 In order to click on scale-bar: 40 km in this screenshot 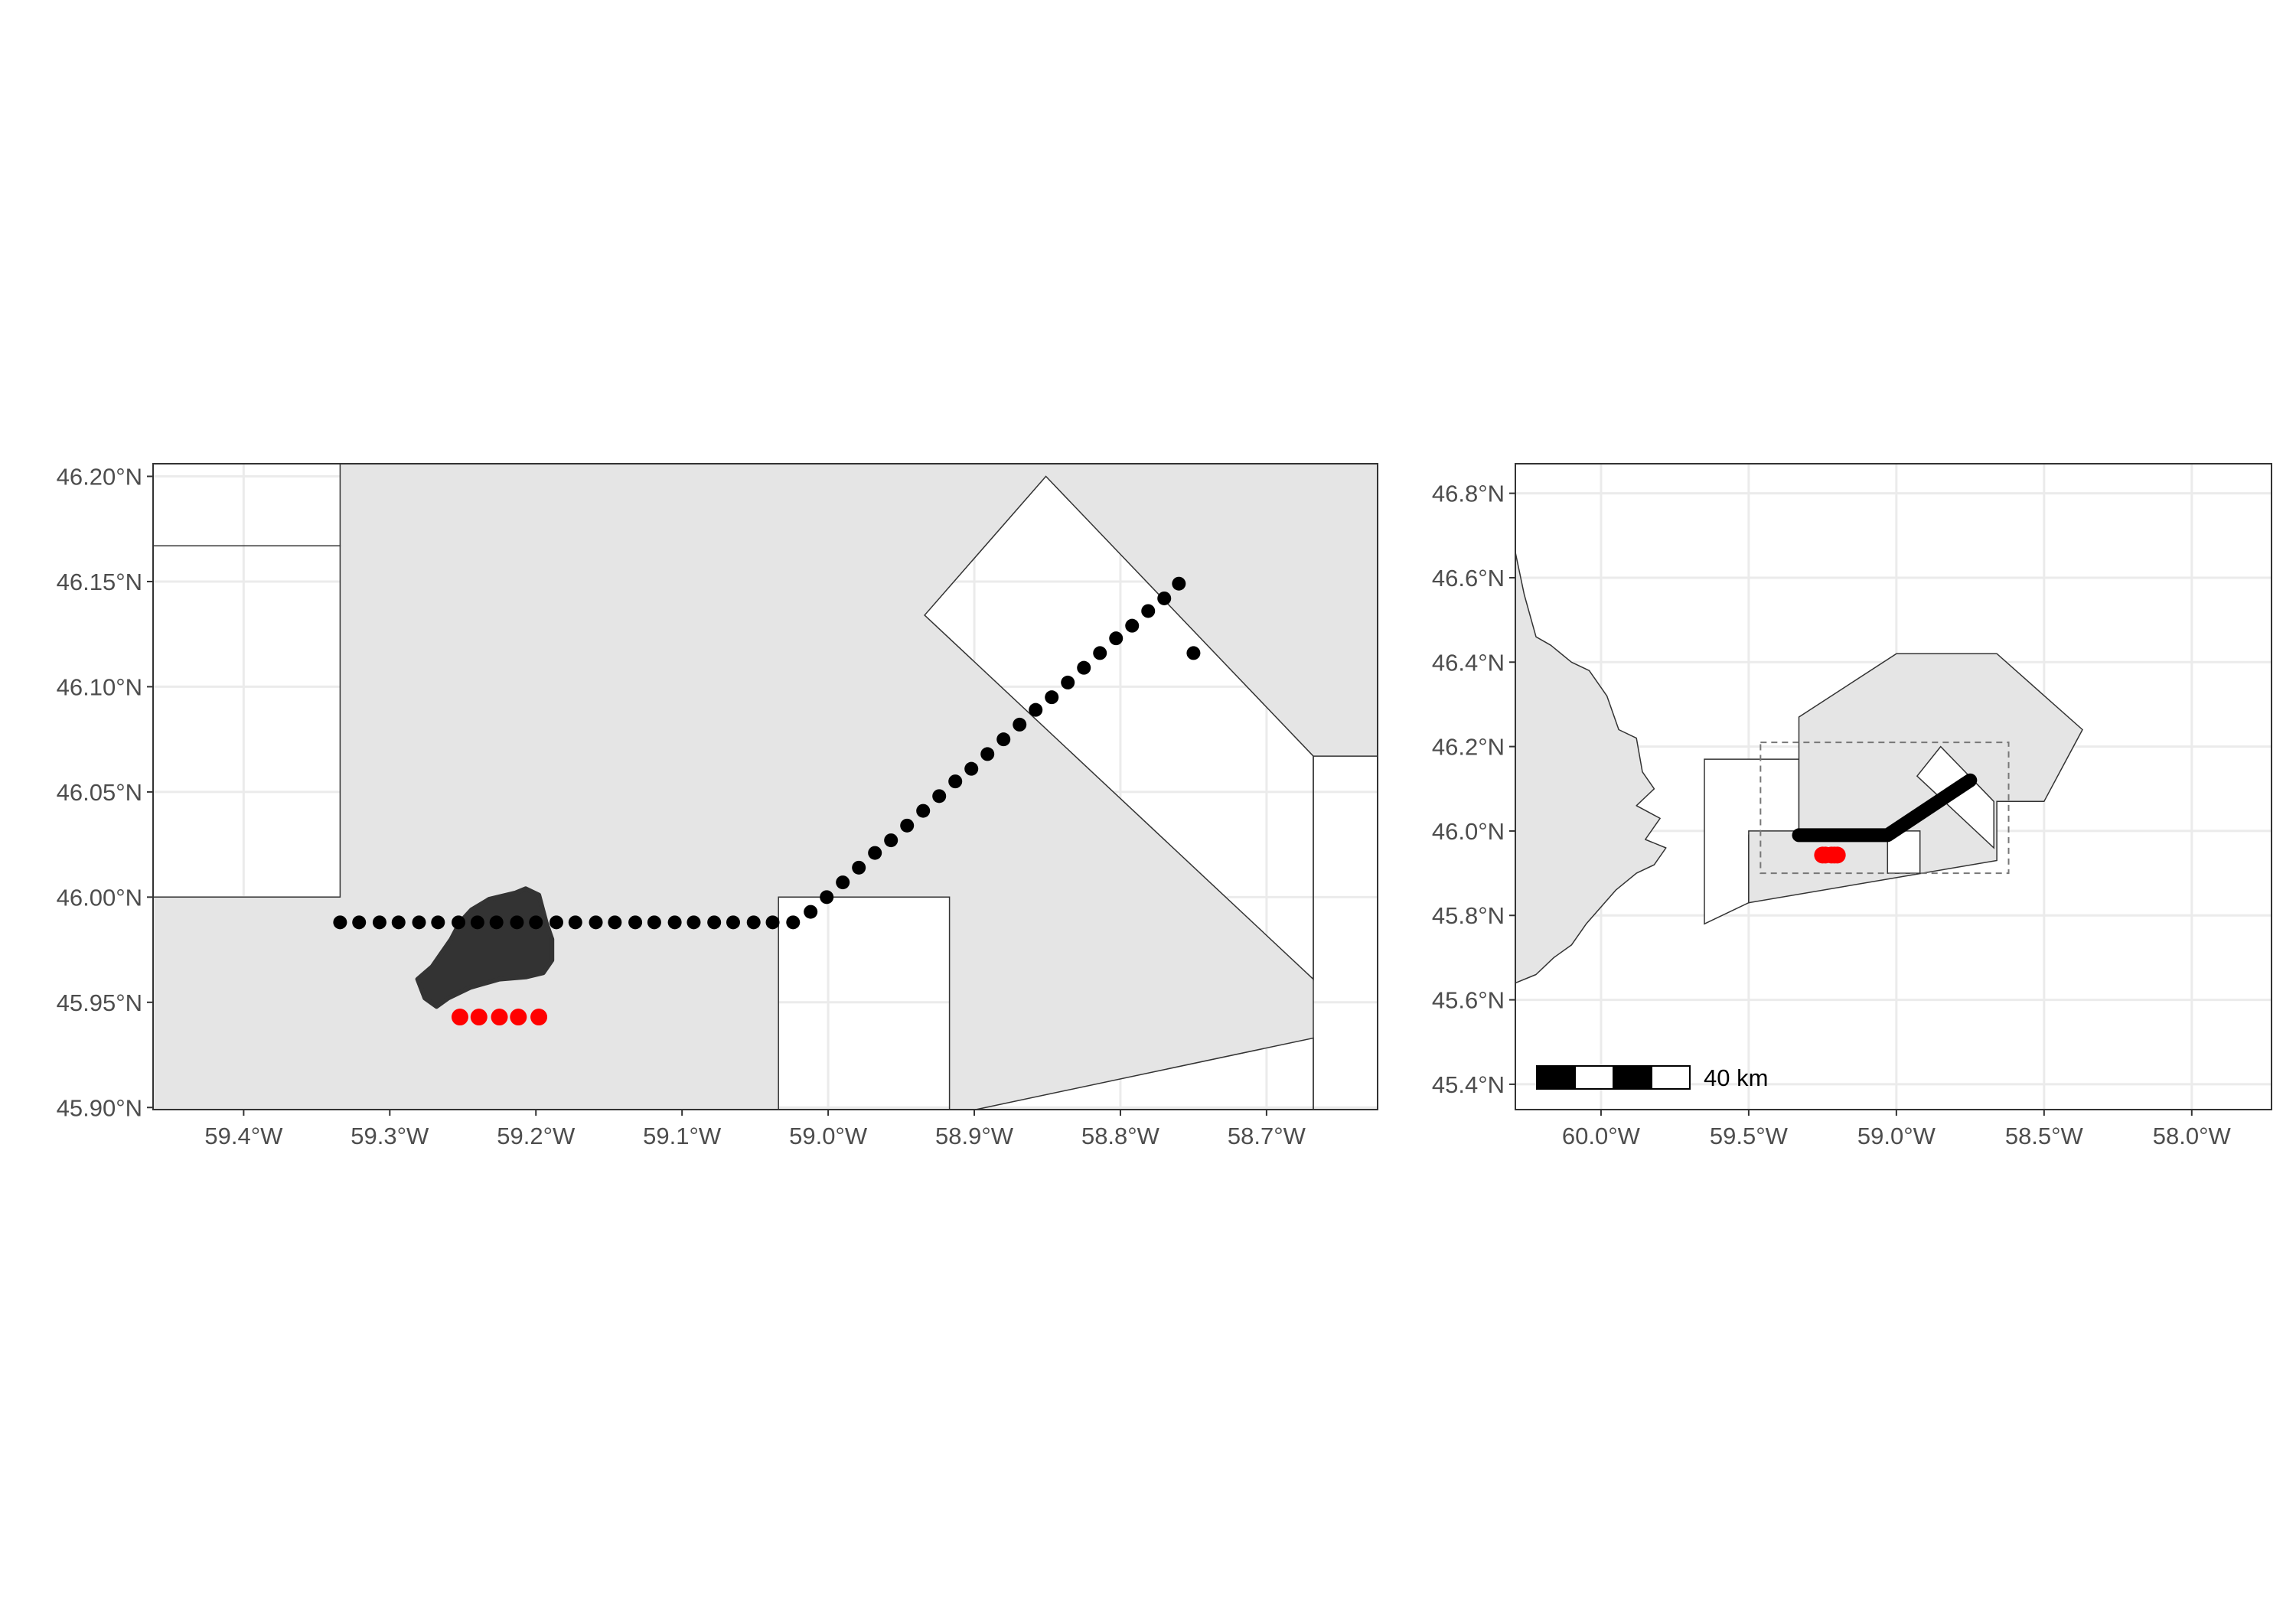, I will do `click(1652, 1077)`.